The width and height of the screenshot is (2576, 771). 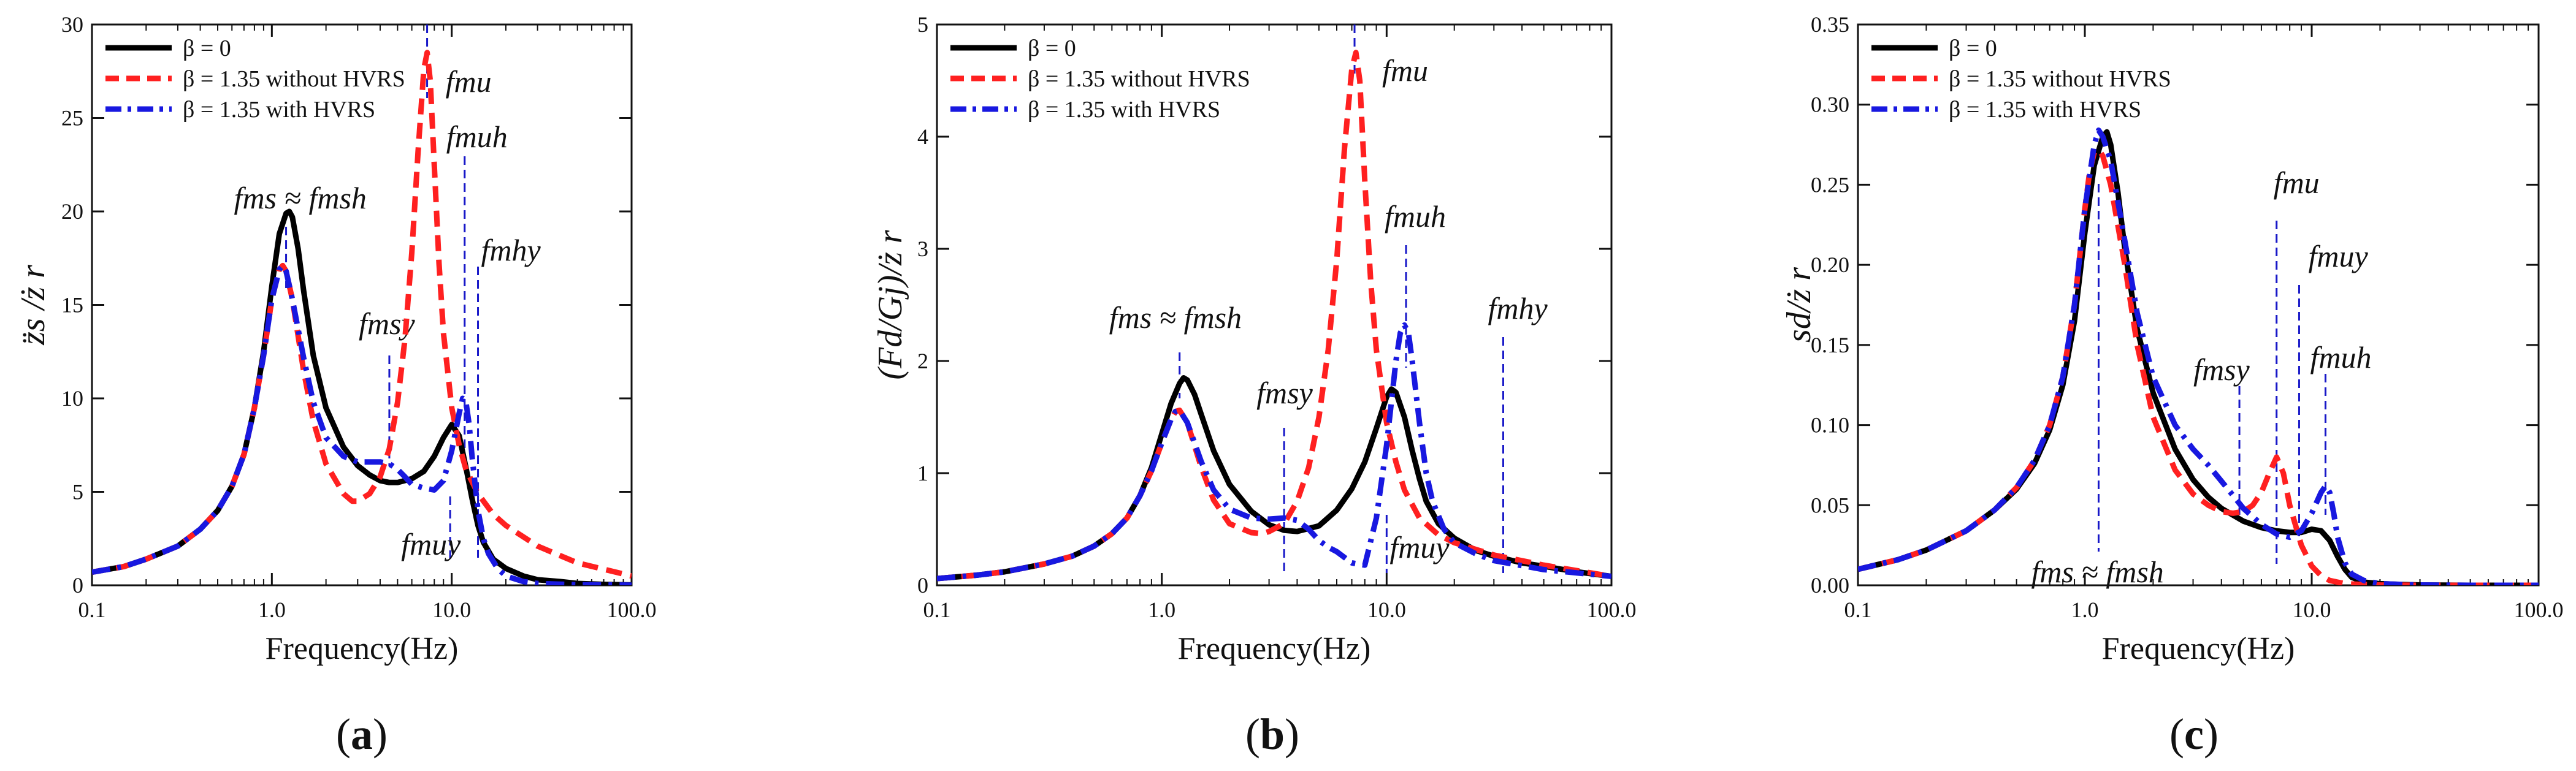 What do you see at coordinates (72, 211) in the screenshot?
I see `y-tick-label: 20` at bounding box center [72, 211].